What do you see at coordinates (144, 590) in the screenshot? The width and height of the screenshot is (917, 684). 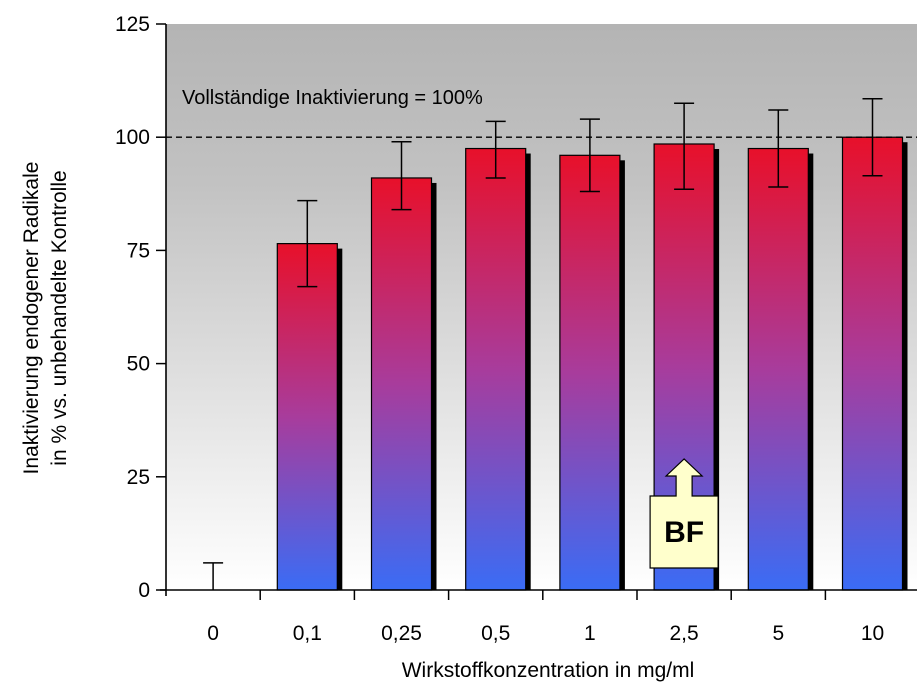 I see `y-tick-label-0: 0` at bounding box center [144, 590].